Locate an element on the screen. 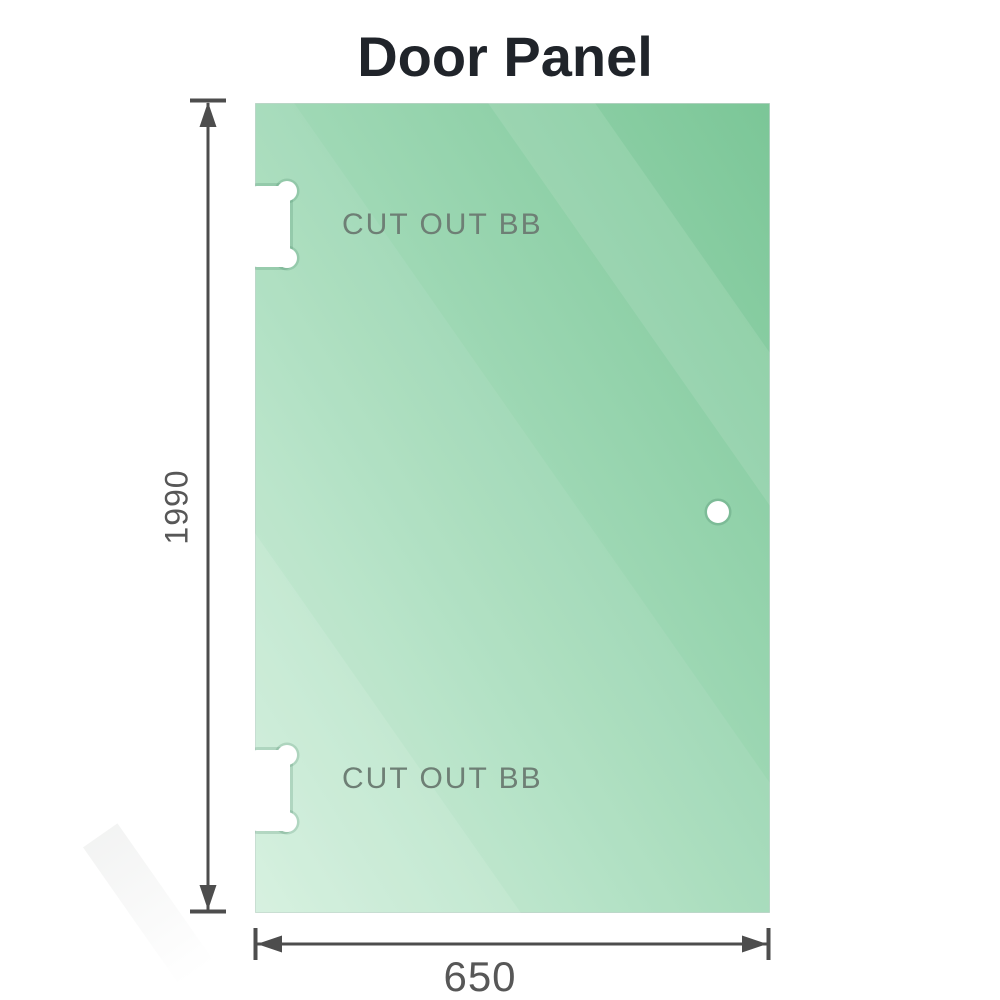 Image resolution: width=1000 pixels, height=1000 pixels. cutout-bottom is located at coordinates (277, 788).